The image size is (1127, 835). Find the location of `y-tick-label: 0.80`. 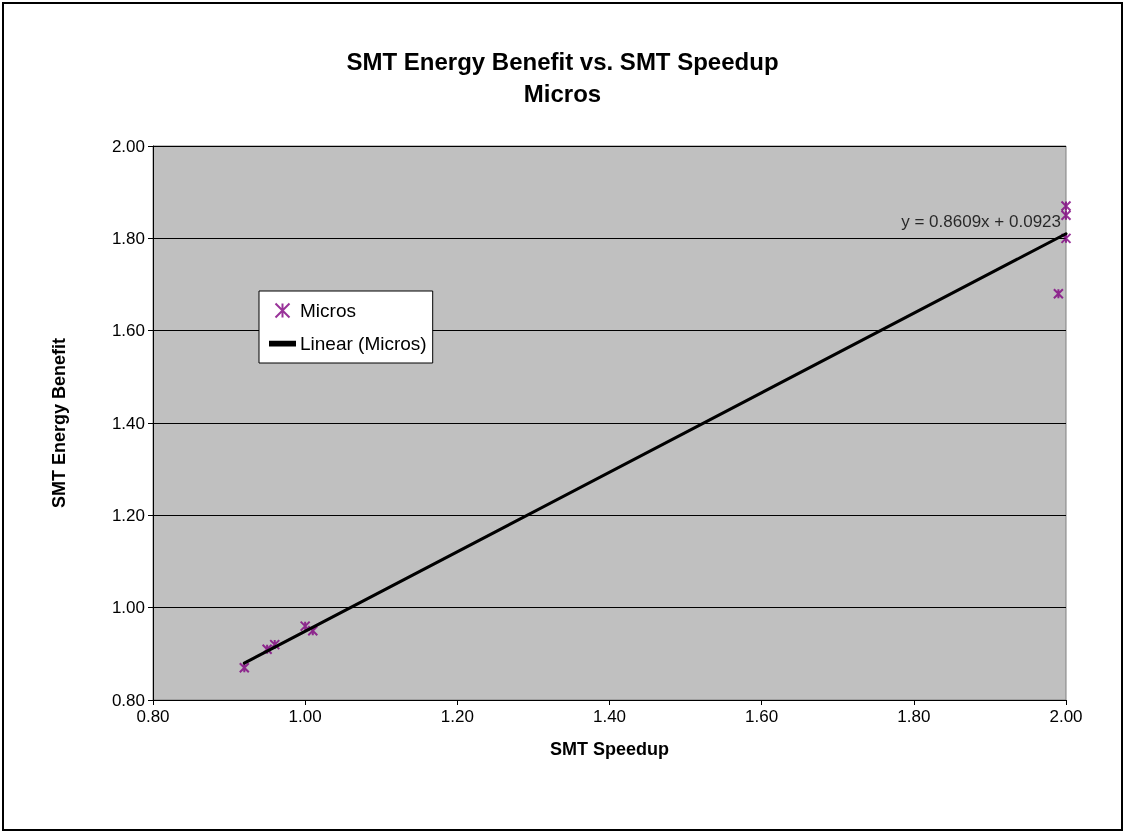

y-tick-label: 0.80 is located at coordinates (128, 700).